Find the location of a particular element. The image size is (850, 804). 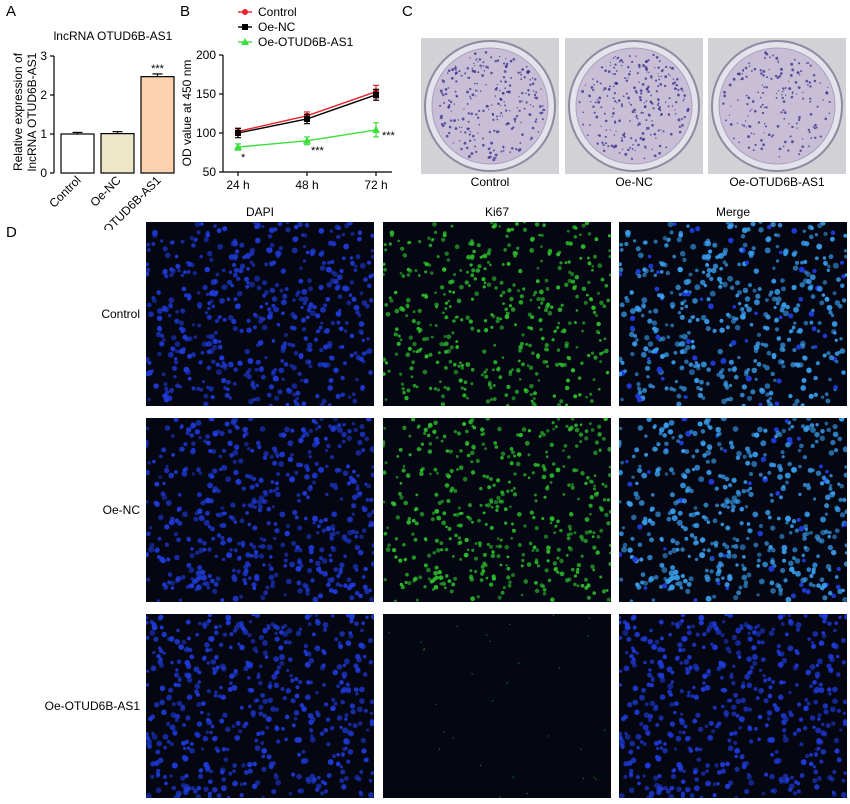

row-label: Control is located at coordinates (120, 314).